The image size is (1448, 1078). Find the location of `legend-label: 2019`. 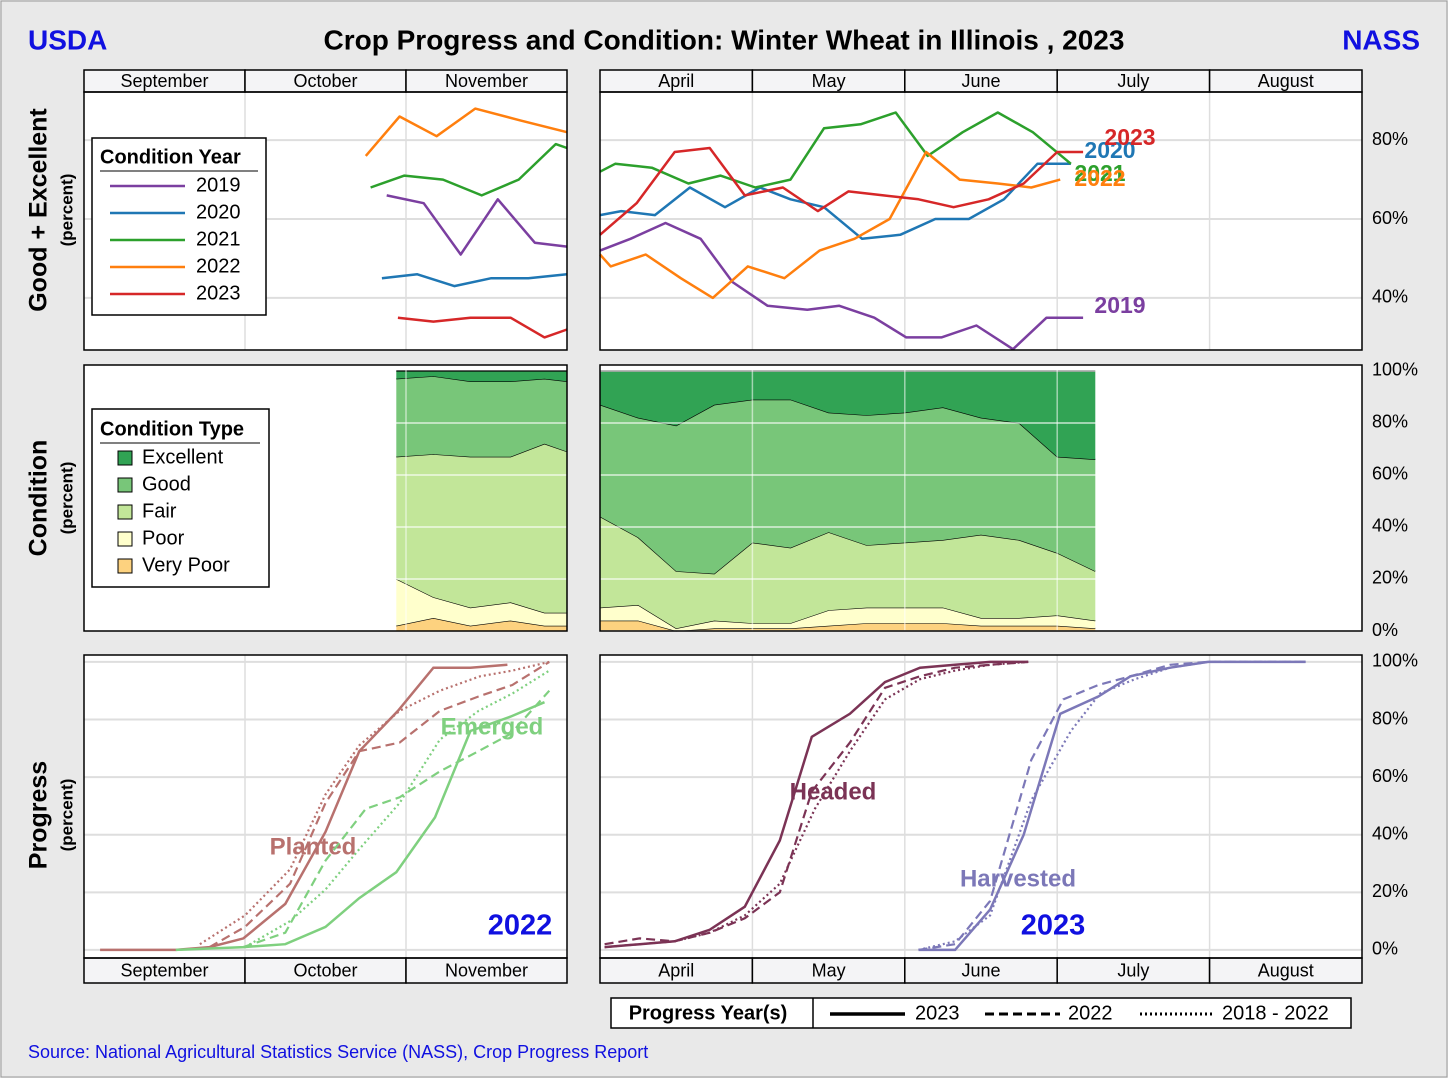

legend-label: 2019 is located at coordinates (218, 185).